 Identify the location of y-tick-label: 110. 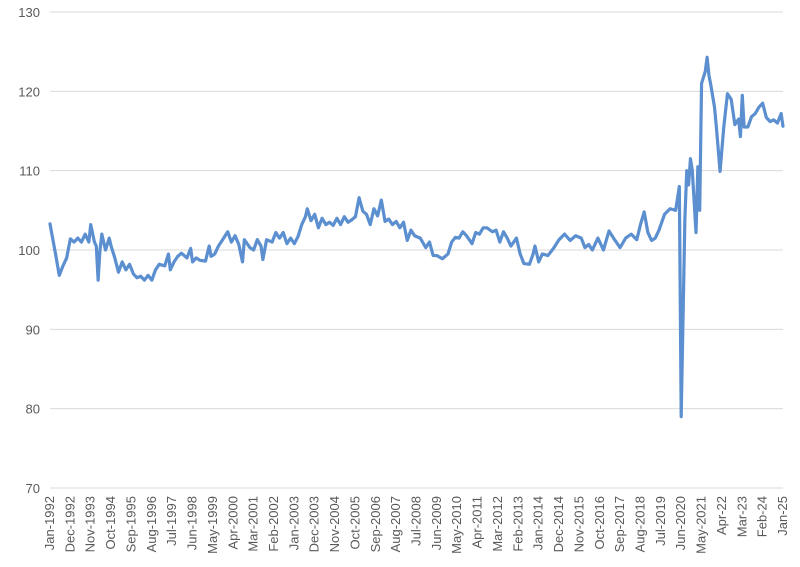
(29, 171).